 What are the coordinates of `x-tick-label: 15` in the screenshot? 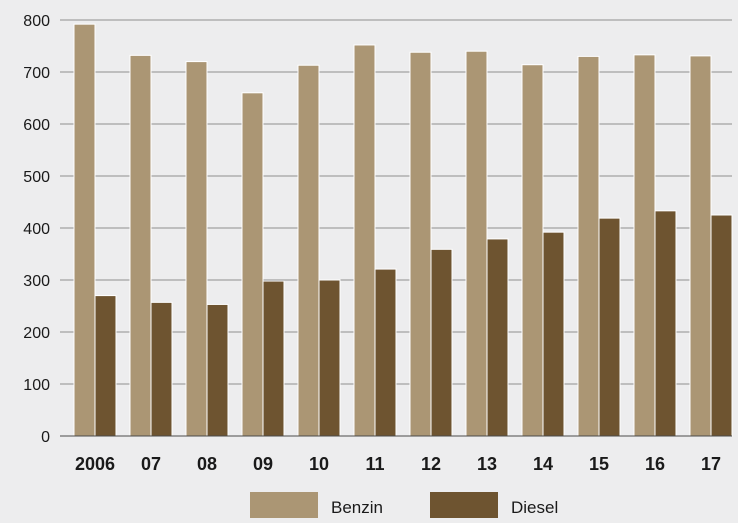 It's located at (599, 464).